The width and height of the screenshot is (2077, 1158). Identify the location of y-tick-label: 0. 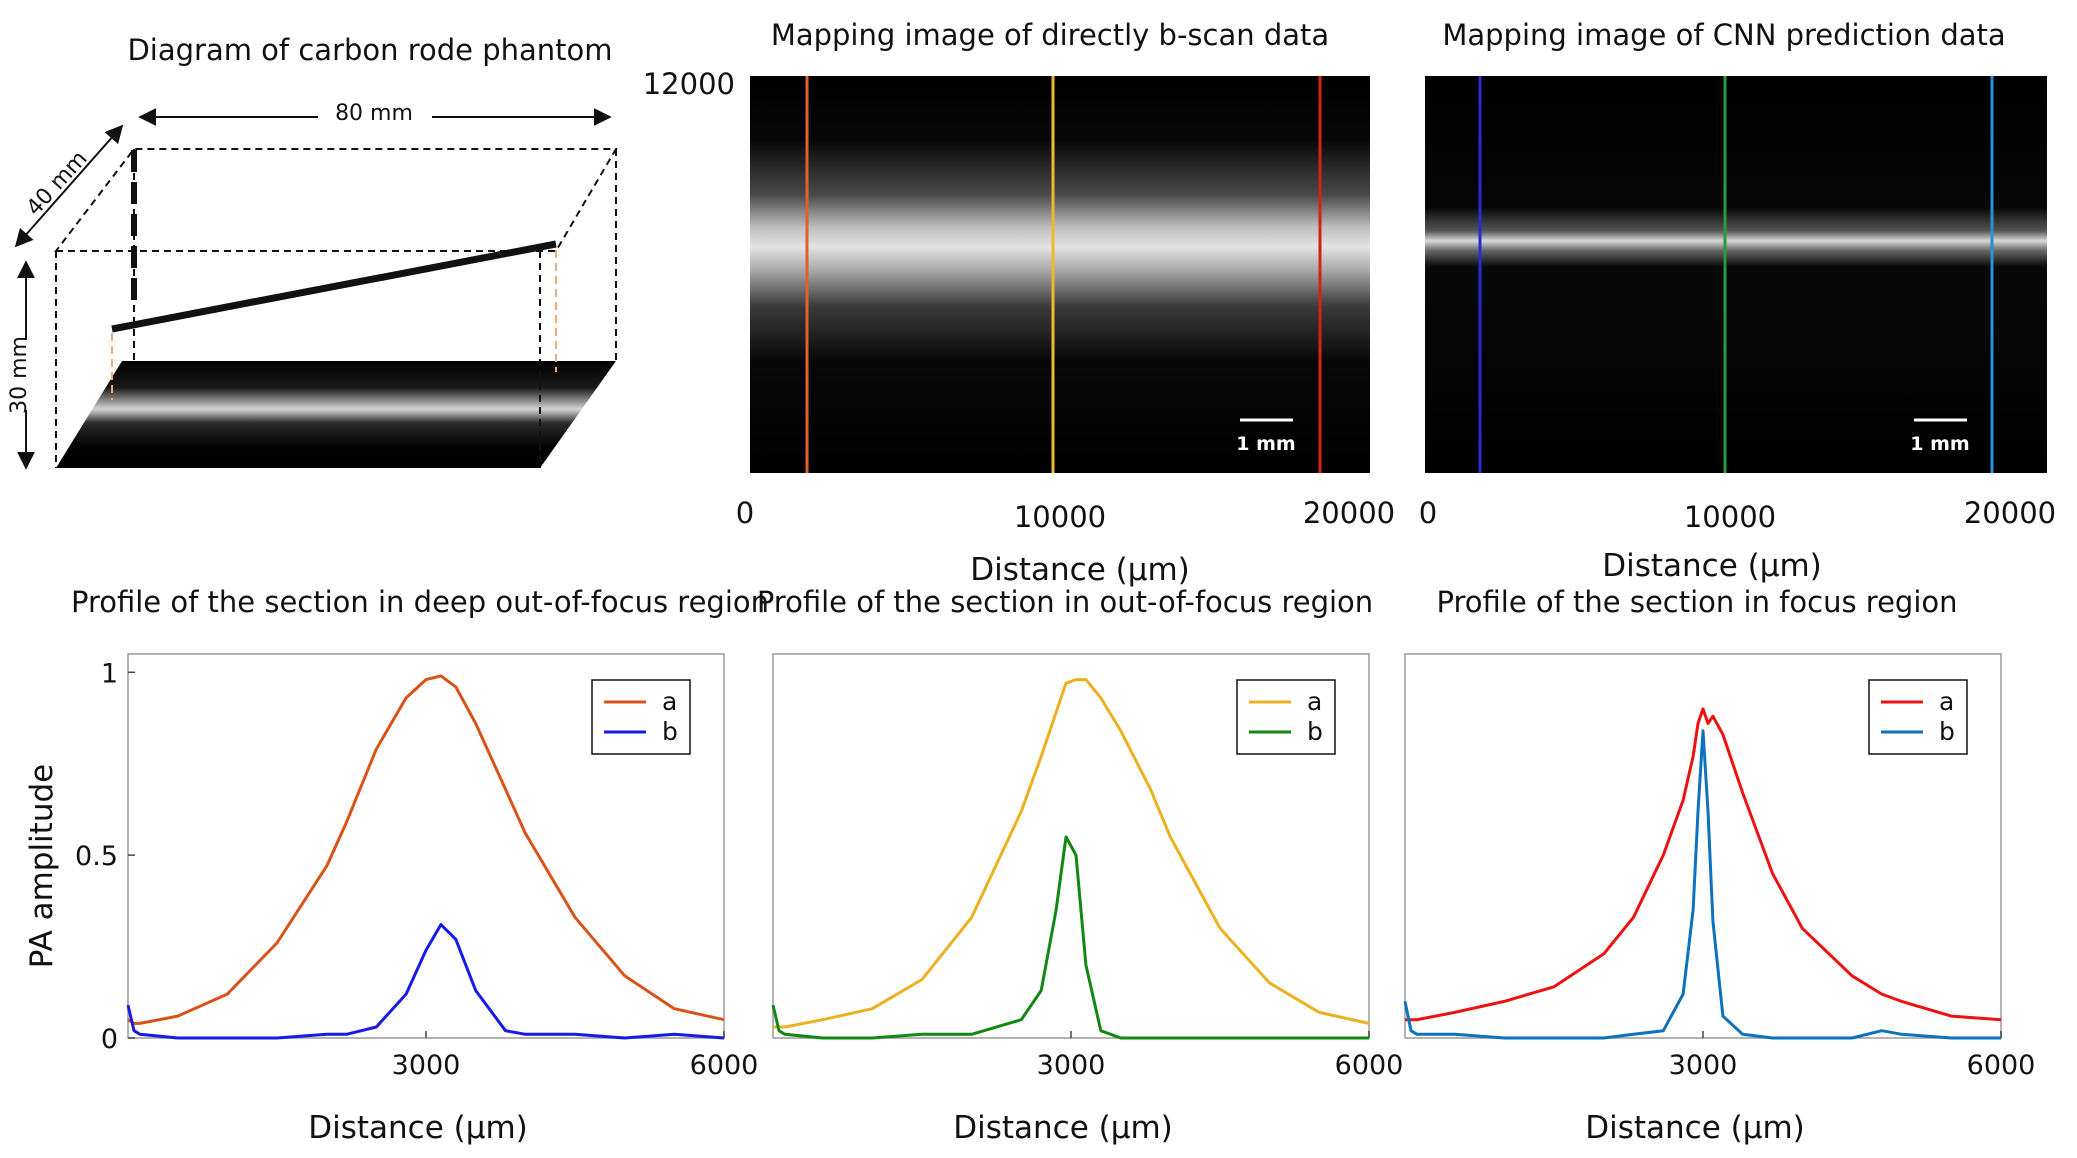
(109, 1039).